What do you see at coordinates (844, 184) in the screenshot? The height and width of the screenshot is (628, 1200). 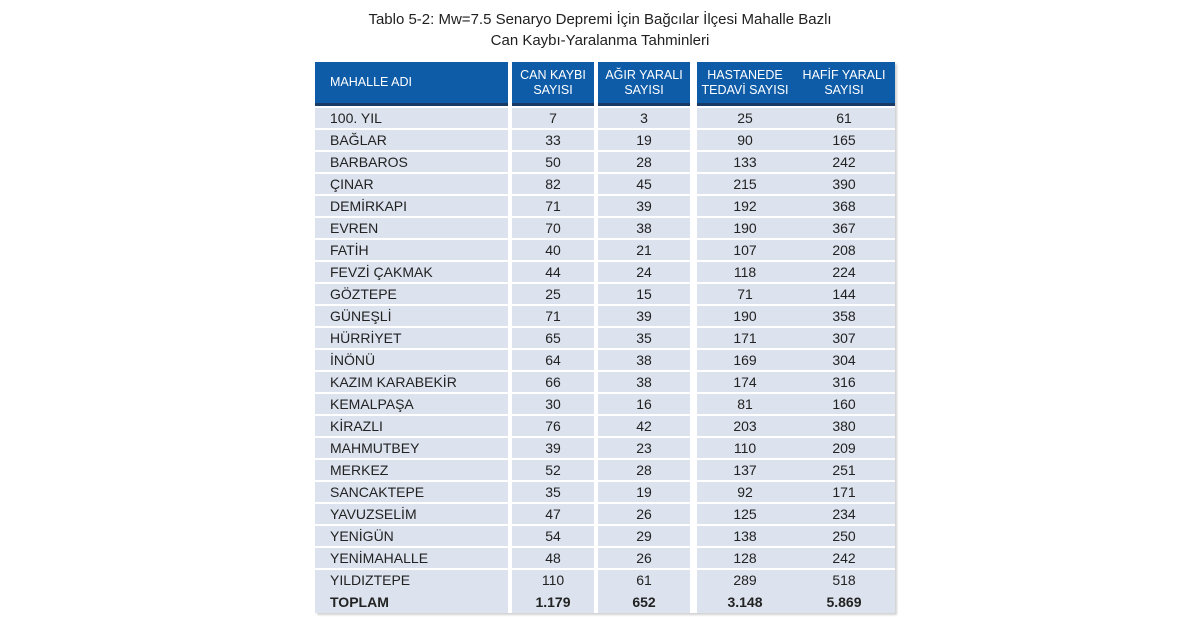 I see `value-cell: 390` at bounding box center [844, 184].